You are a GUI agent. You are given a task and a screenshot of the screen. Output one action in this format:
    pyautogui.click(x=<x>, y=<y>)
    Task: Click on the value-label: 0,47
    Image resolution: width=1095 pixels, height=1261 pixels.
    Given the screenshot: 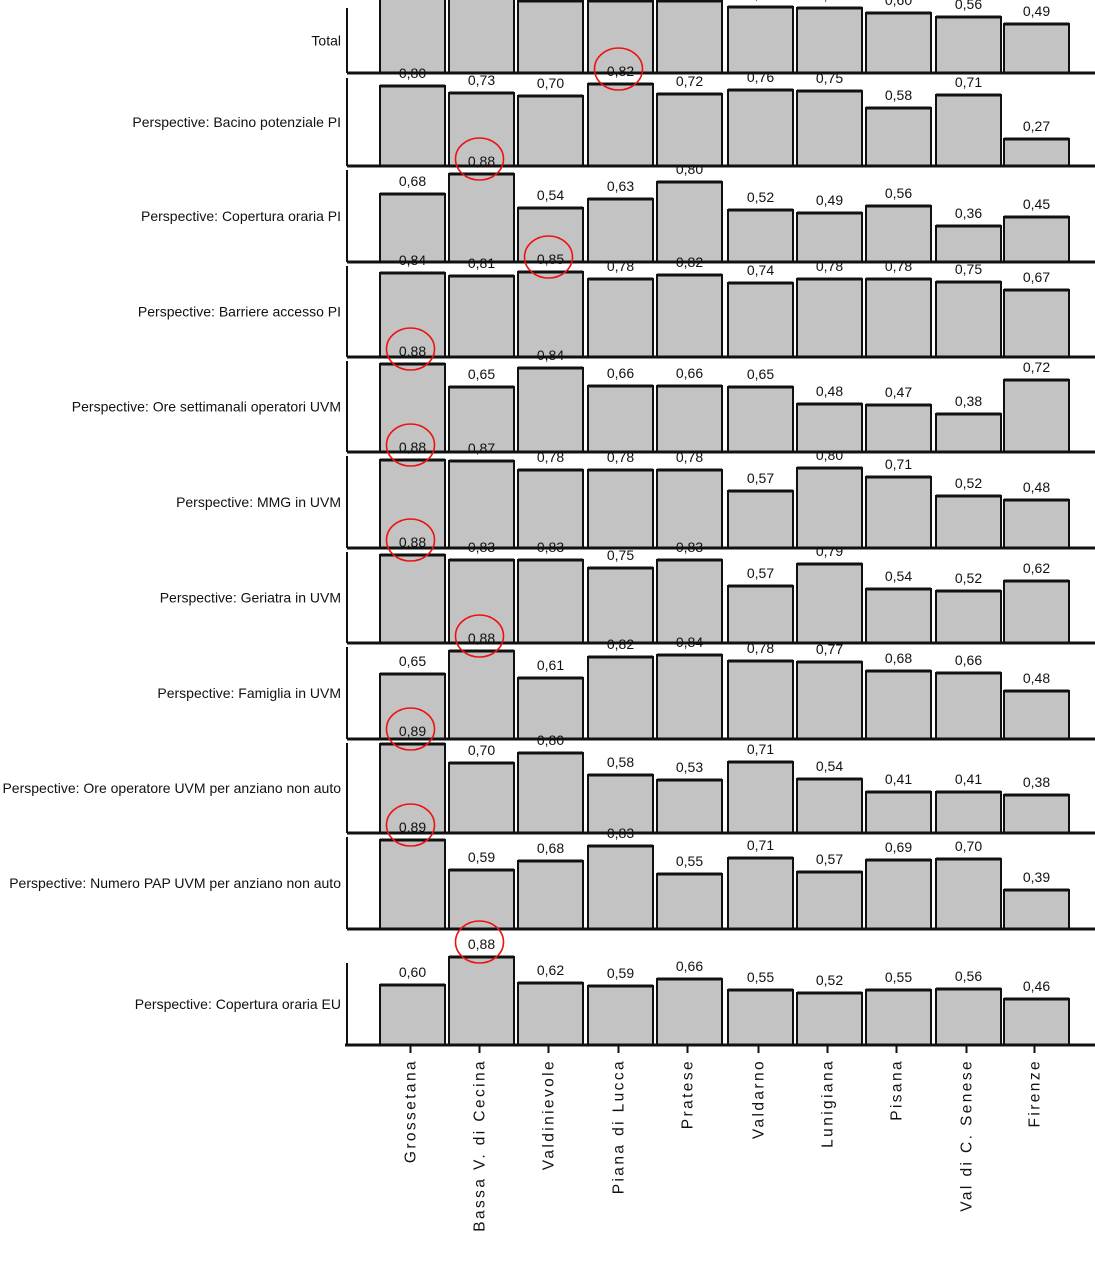 What is the action you would take?
    pyautogui.click(x=898, y=392)
    